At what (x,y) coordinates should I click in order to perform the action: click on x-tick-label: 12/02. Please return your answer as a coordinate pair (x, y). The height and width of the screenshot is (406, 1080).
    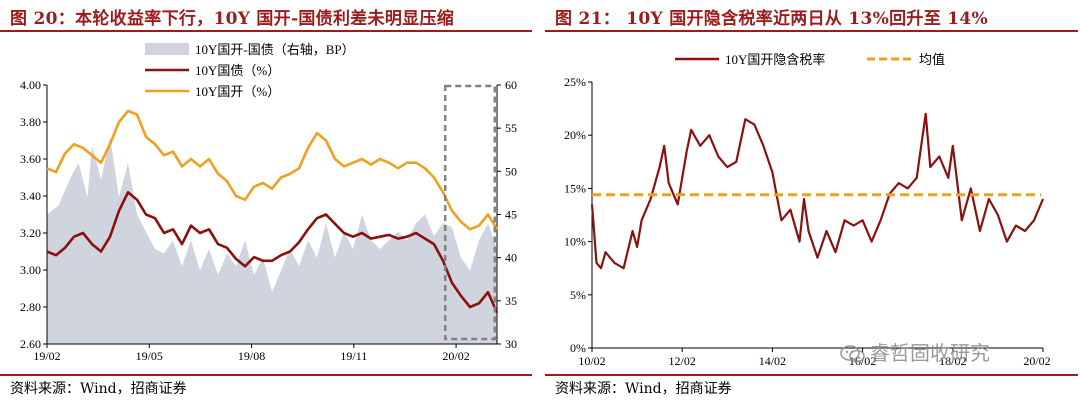
    Looking at the image, I should click on (682, 361).